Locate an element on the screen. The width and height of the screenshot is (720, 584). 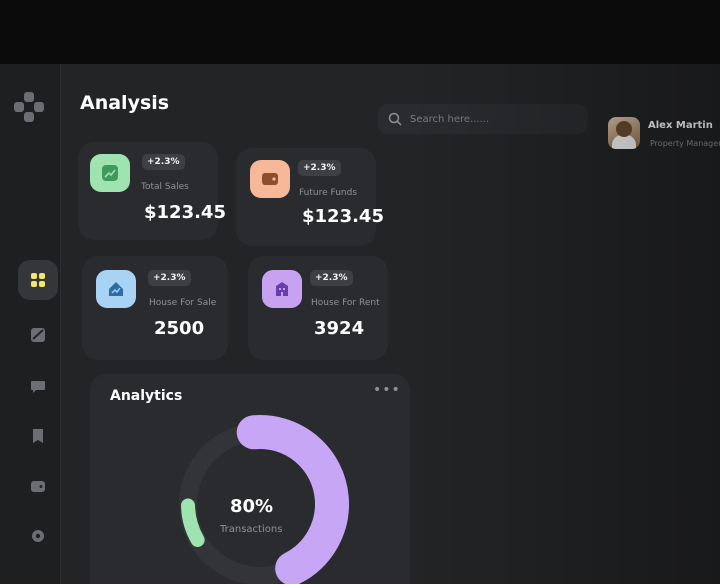
analytics-title: Analytics is located at coordinates (146, 396).